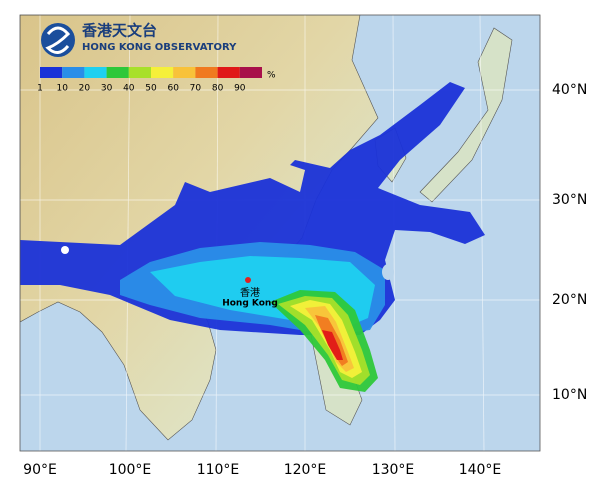 The height and width of the screenshot is (493, 600). What do you see at coordinates (569, 395) in the screenshot?
I see `latitude-label: 10°N` at bounding box center [569, 395].